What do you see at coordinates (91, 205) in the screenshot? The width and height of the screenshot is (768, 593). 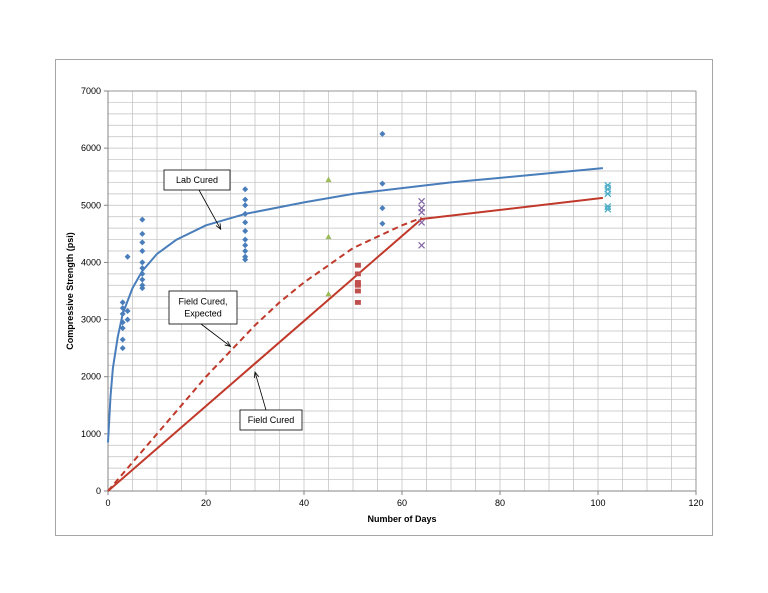 I see `y-tick-label: 5000` at bounding box center [91, 205].